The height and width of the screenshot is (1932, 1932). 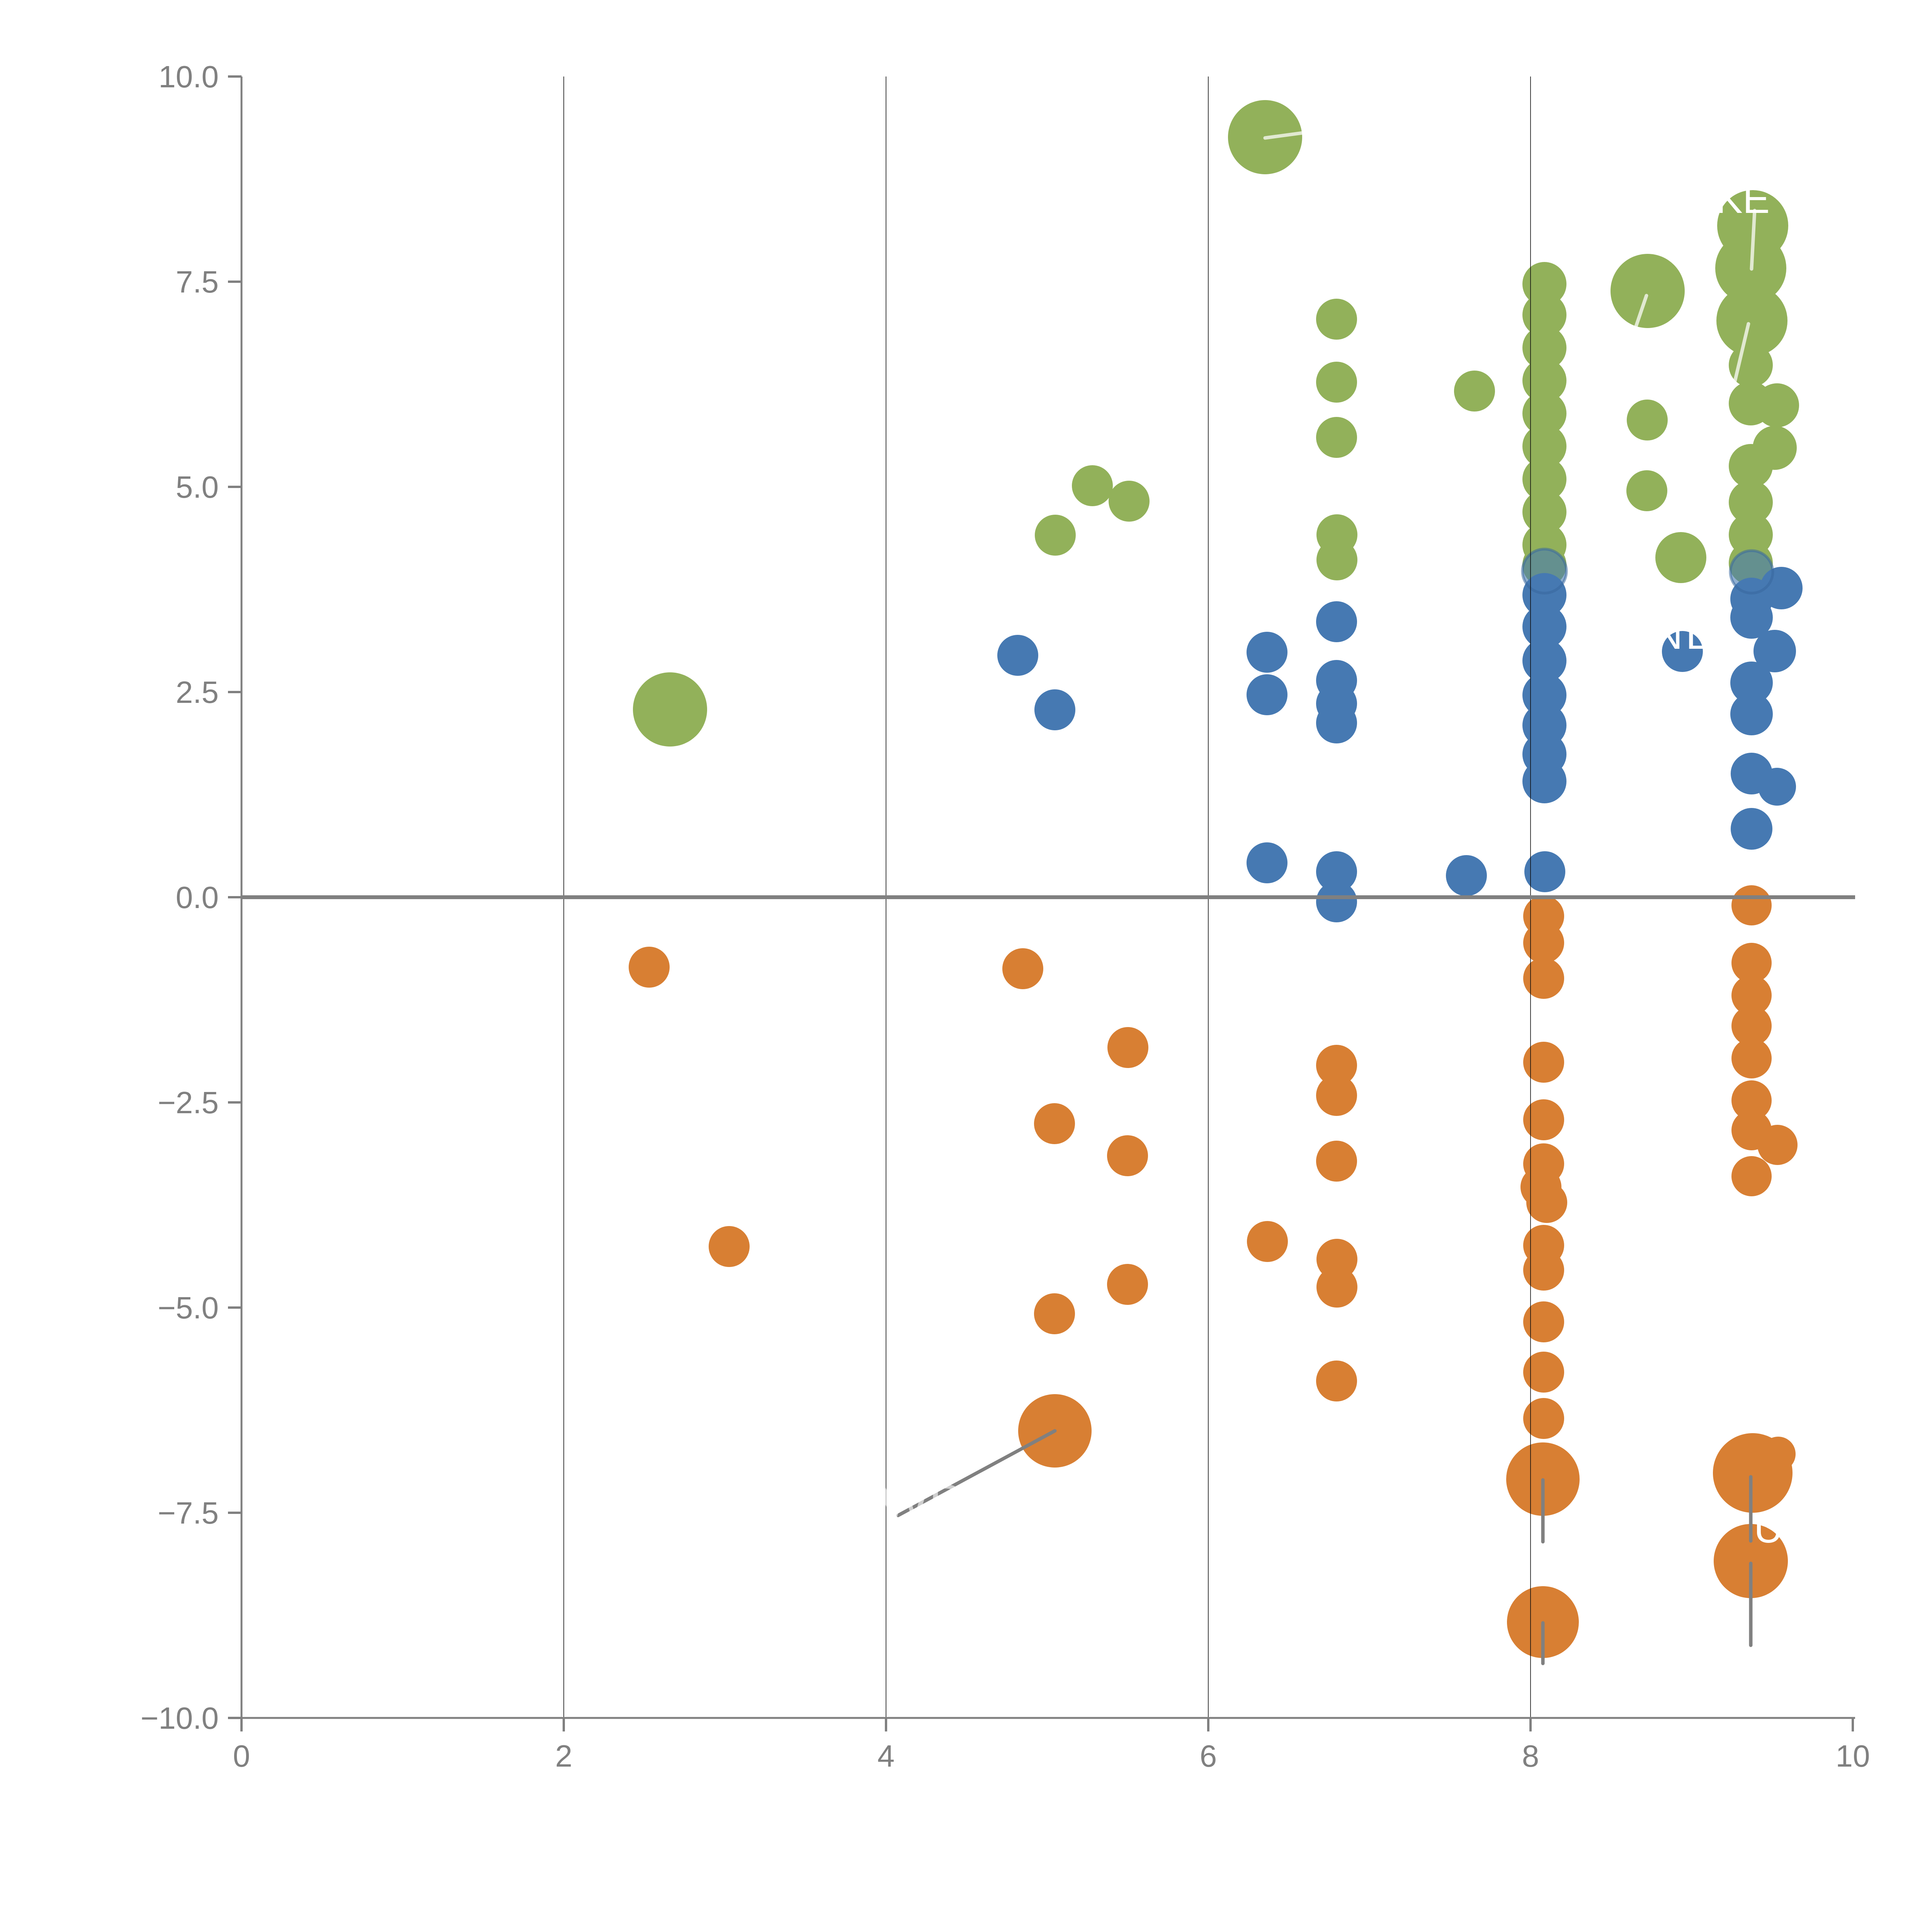 I want to click on svg-text: 4, so click(x=886, y=1756).